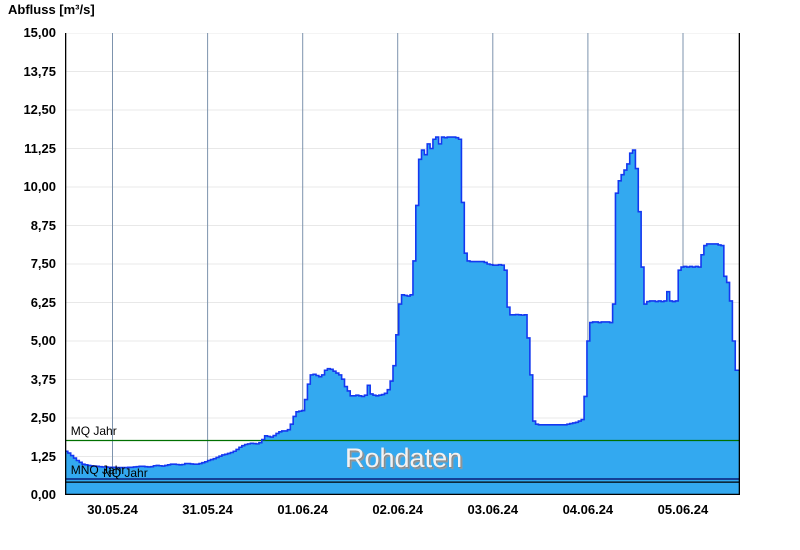 Image resolution: width=800 pixels, height=550 pixels. What do you see at coordinates (93, 431) in the screenshot?
I see `reference-label-mq-jahr: MQ Jahr` at bounding box center [93, 431].